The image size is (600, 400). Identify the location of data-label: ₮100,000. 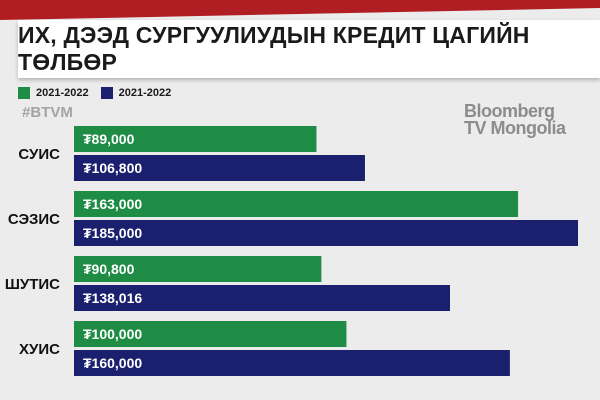
(112, 334).